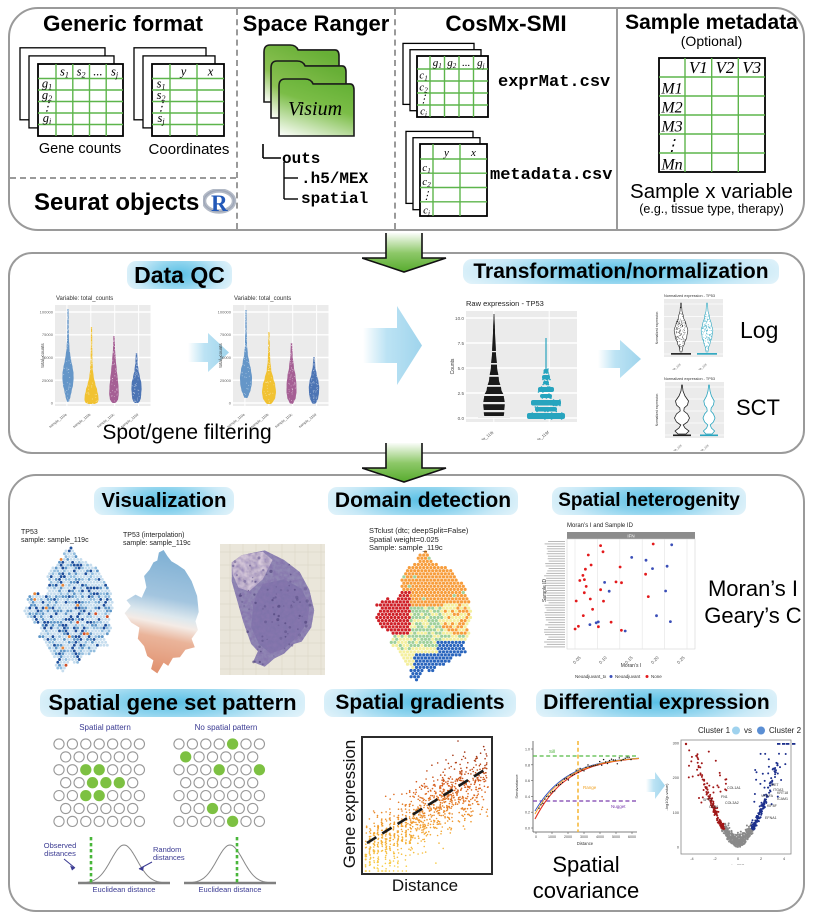 The width and height of the screenshot is (813, 920). Describe the element at coordinates (568, 837) in the screenshot. I see `svg-text: 2000` at that location.